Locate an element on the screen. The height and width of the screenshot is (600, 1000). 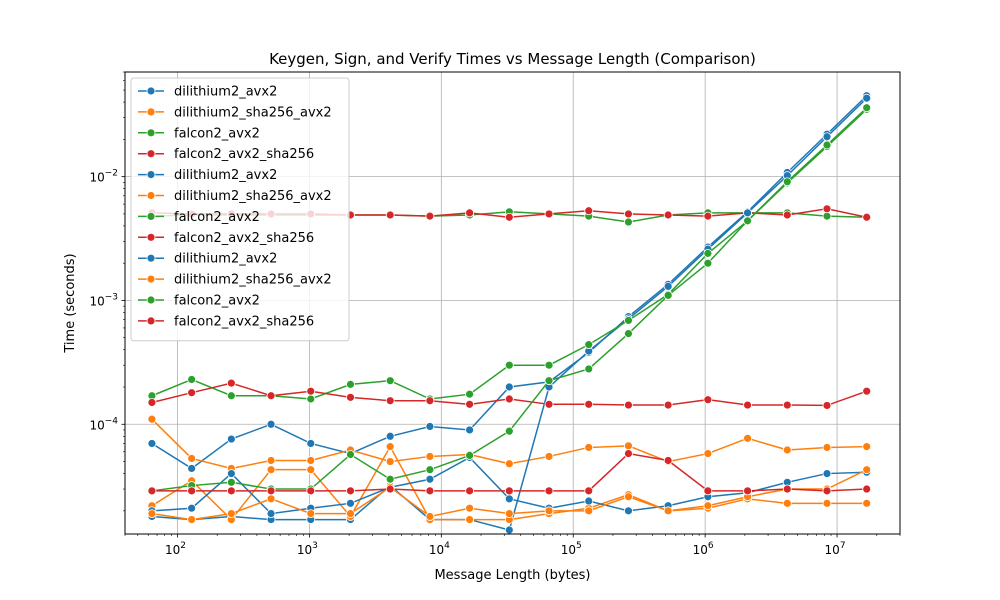
y-axis-label: Time (seconds) is located at coordinates (70, 303).